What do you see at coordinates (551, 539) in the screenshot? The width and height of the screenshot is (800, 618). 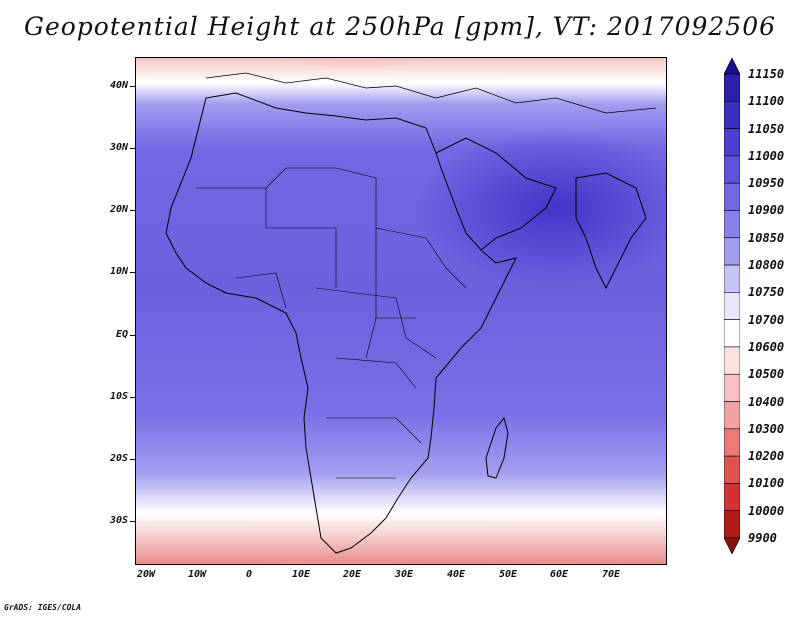 I see `low-anomaly-south-indian-ocean` at bounding box center [551, 539].